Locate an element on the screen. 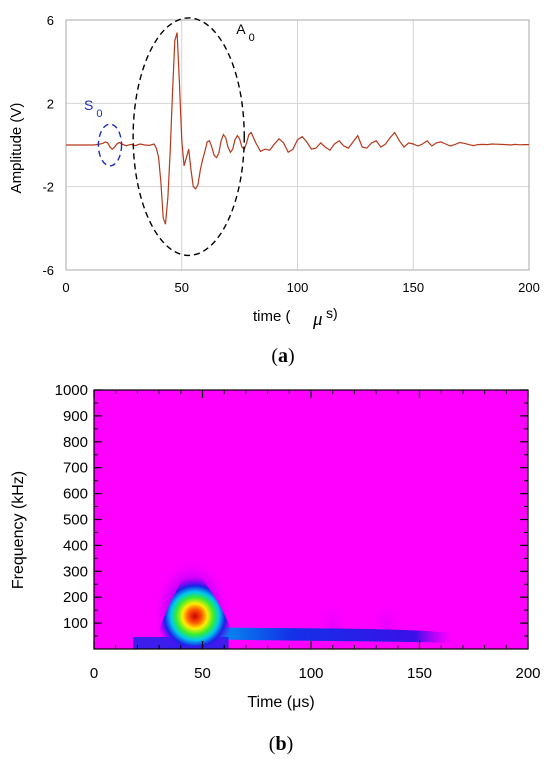 The width and height of the screenshot is (550, 761). waveform-x-tick-label: 50 is located at coordinates (182, 287).